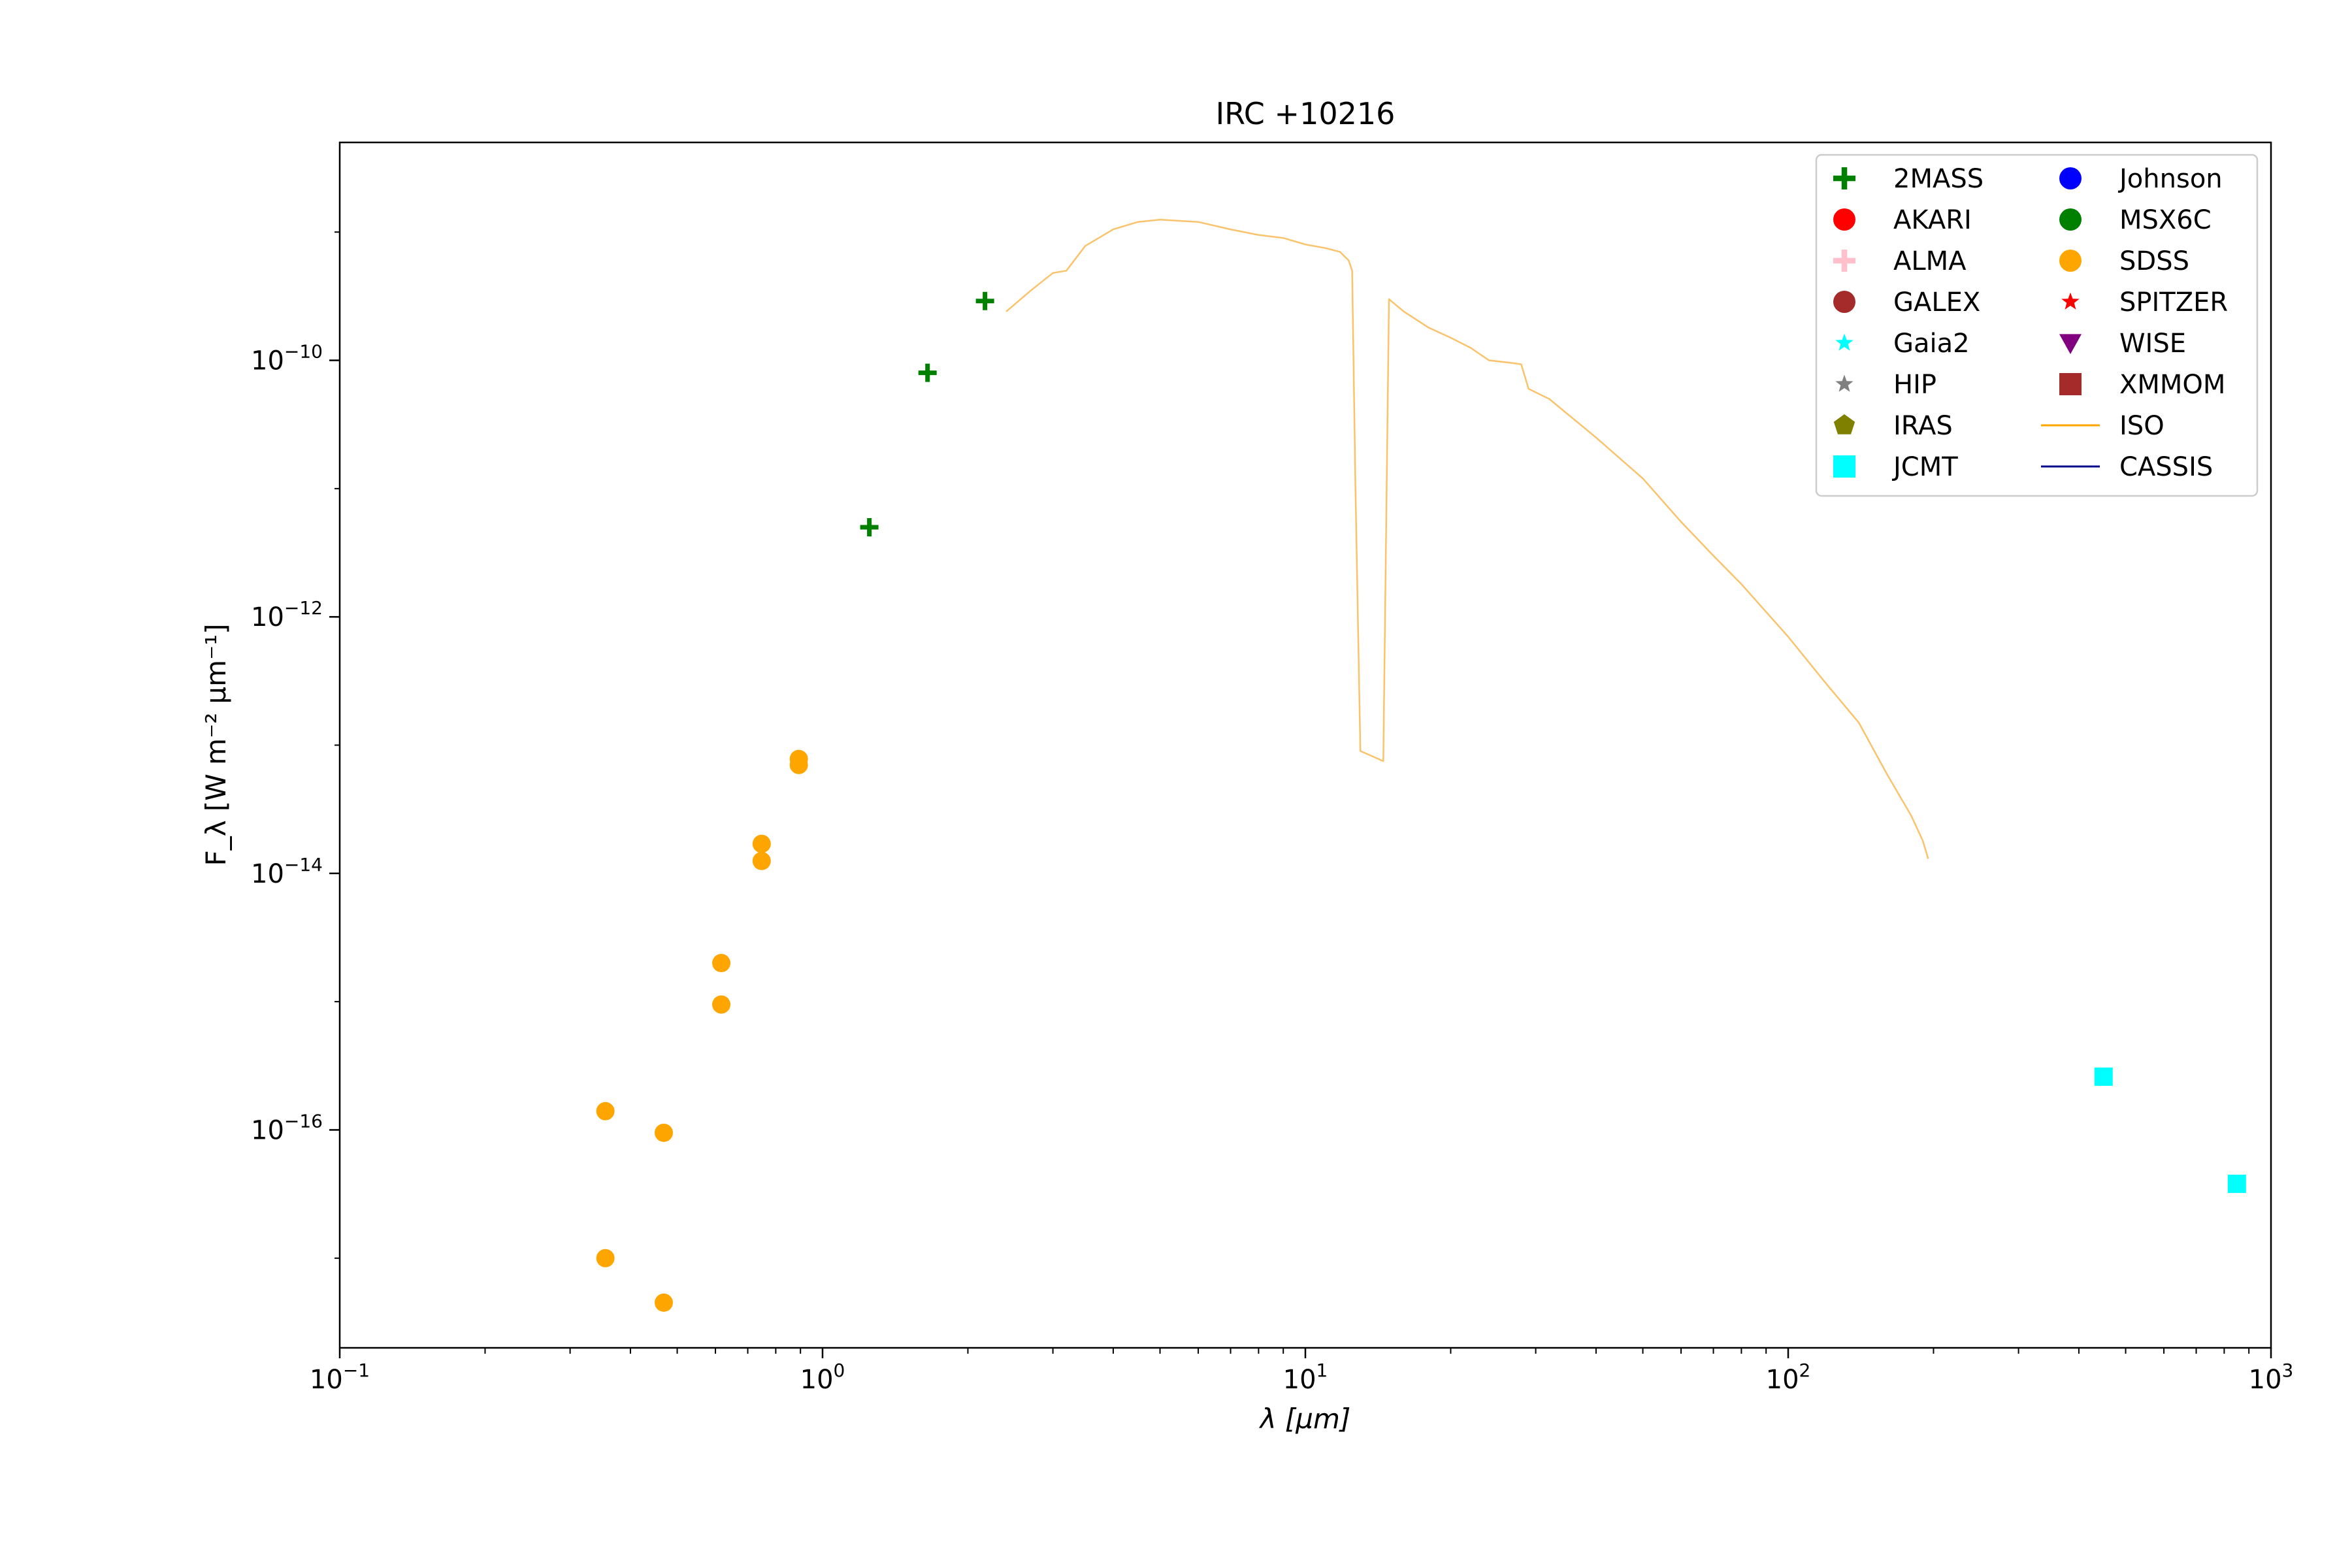  What do you see at coordinates (303, 1121) in the screenshot?
I see `y-tick-exp: −16` at bounding box center [303, 1121].